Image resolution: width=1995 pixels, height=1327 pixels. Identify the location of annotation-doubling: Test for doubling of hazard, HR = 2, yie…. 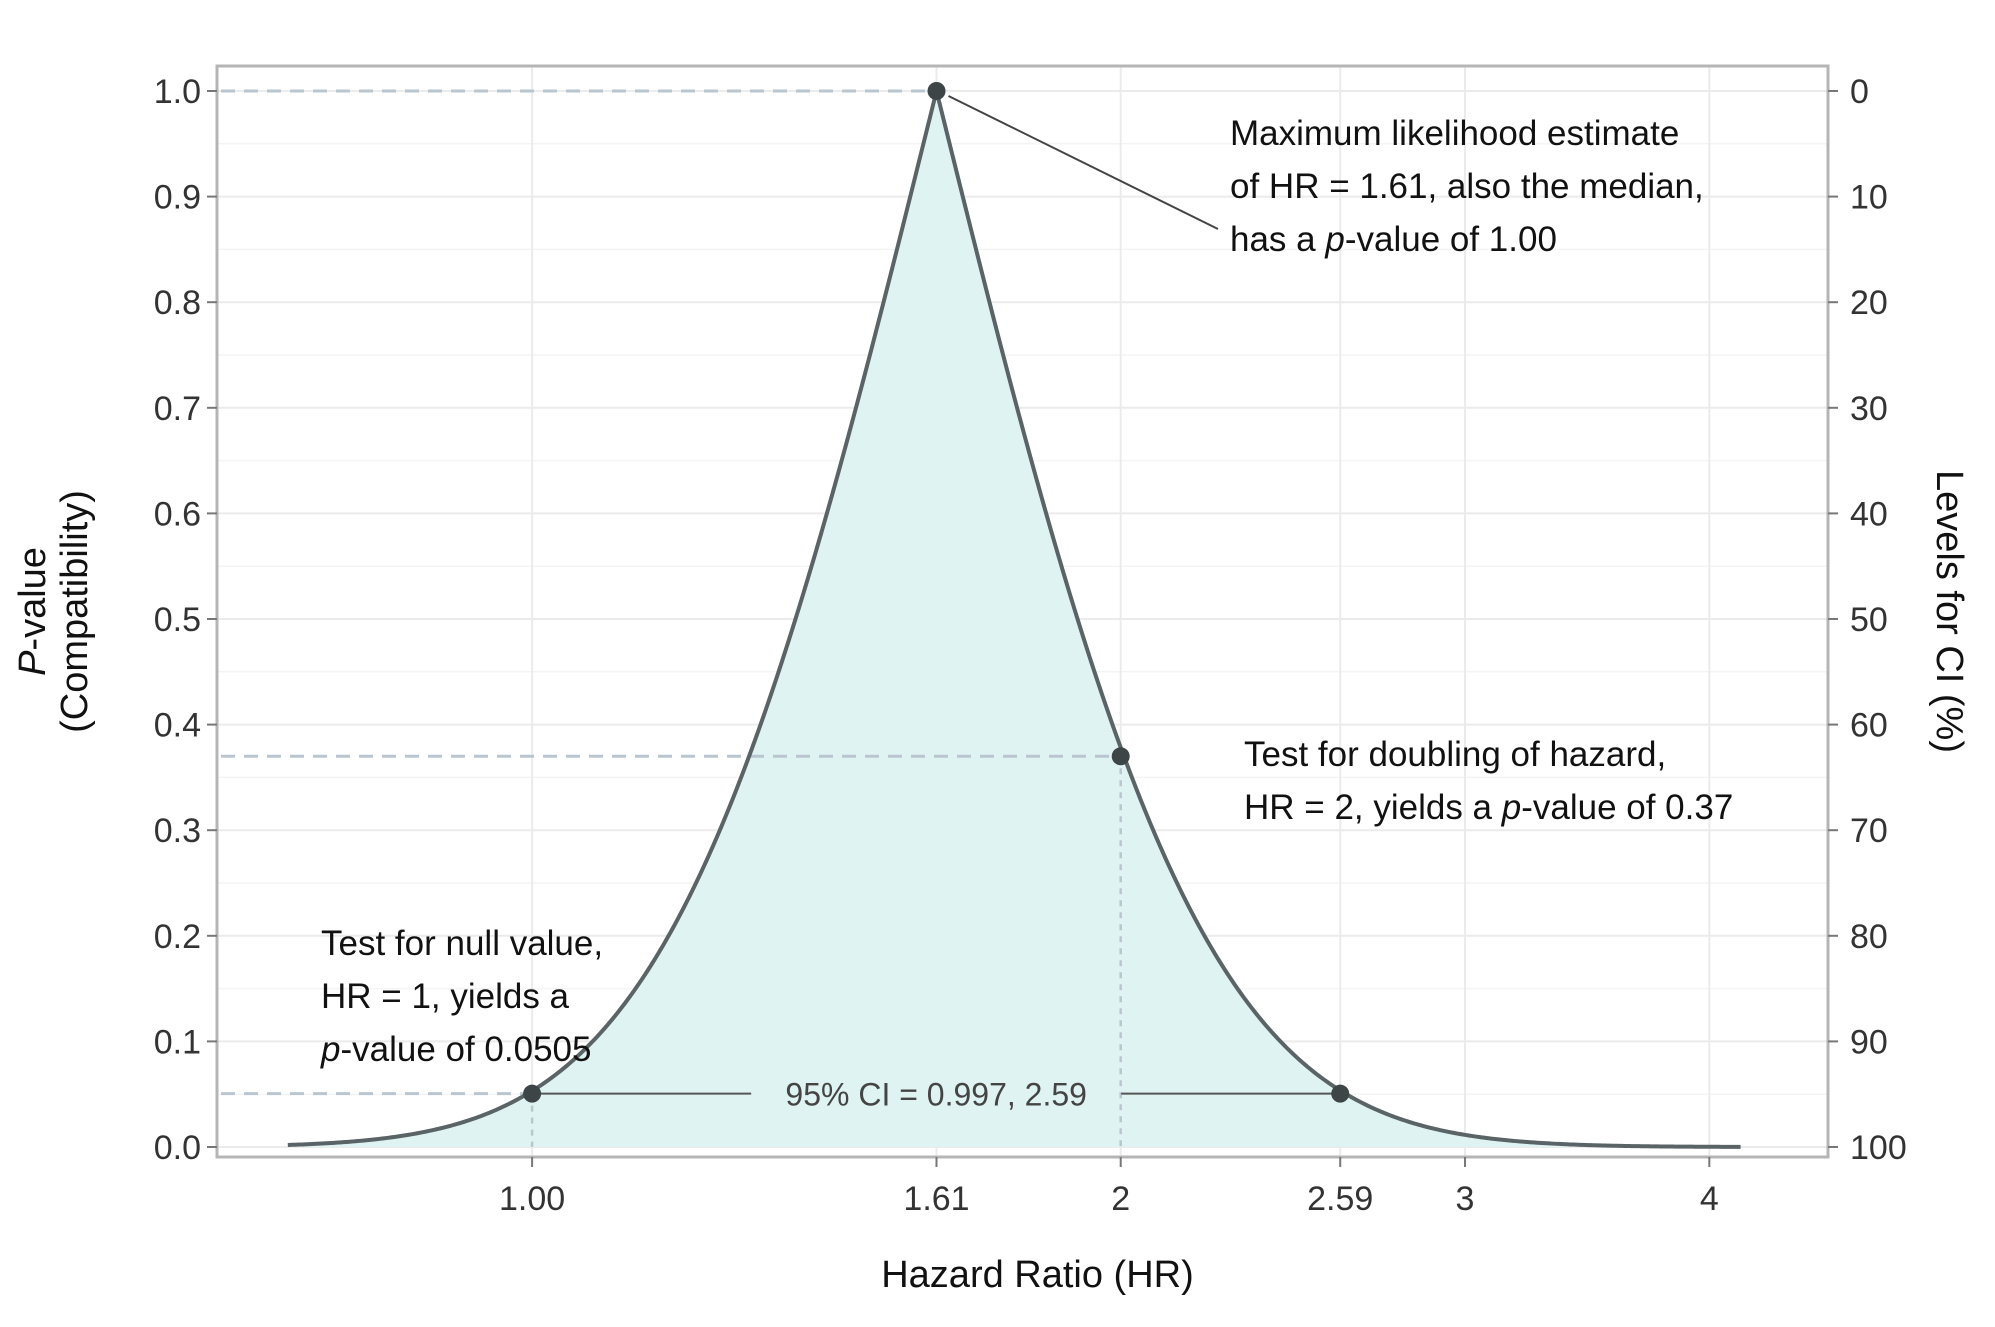
(1488, 781).